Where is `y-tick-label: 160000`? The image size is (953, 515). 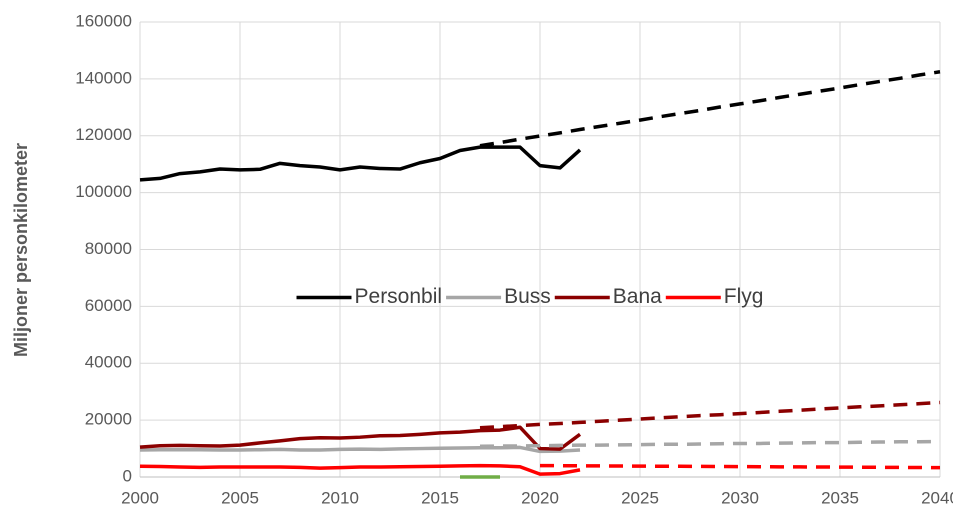 y-tick-label: 160000 is located at coordinates (103, 20).